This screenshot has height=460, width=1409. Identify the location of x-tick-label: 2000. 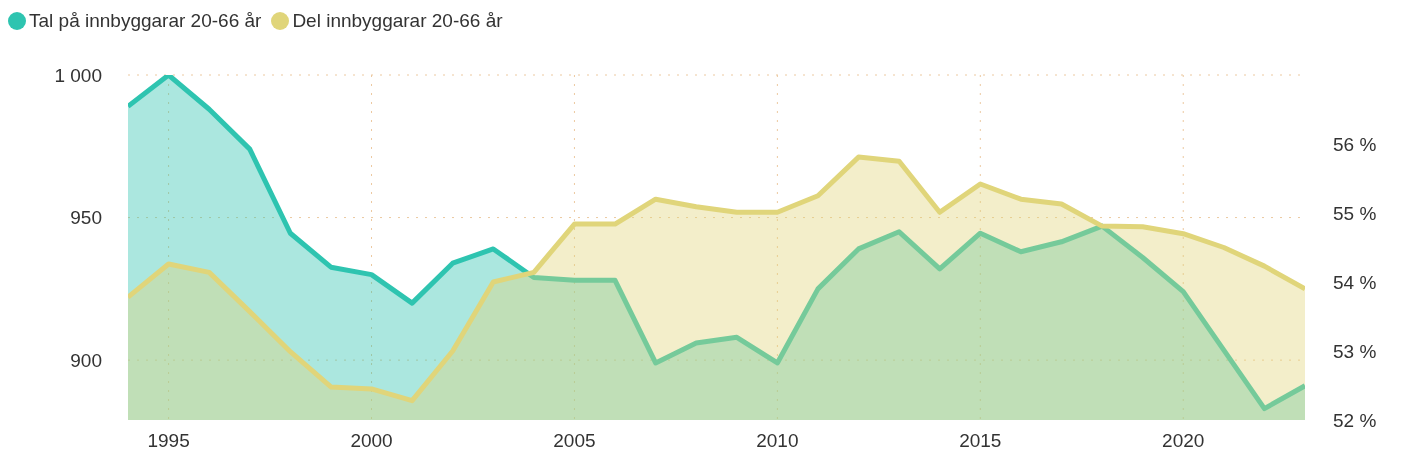
(371, 441).